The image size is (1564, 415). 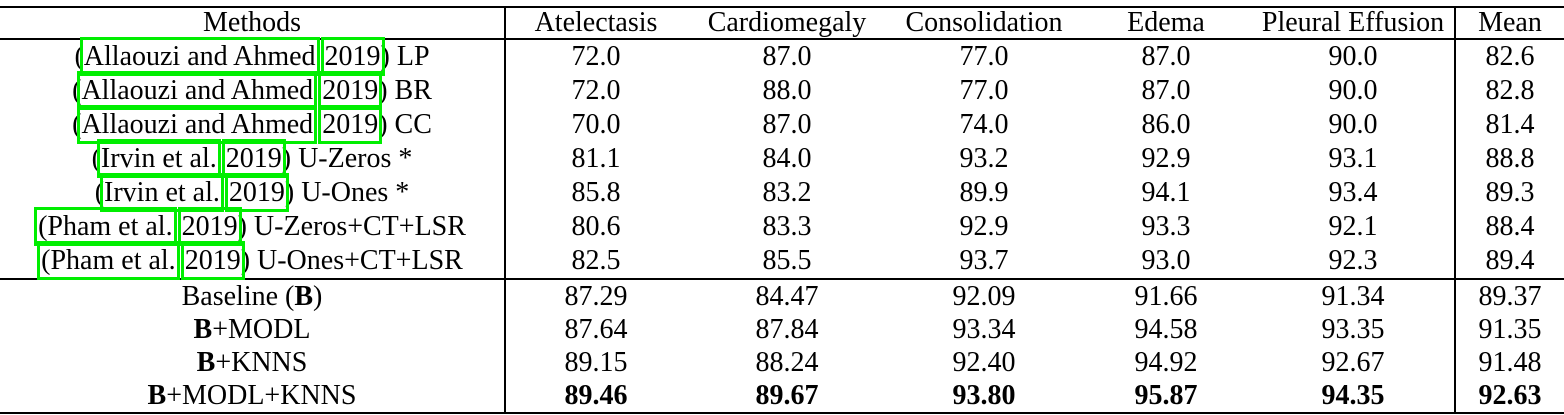 What do you see at coordinates (787, 362) in the screenshot?
I see `value-cell-cardiomegaly: 88.24` at bounding box center [787, 362].